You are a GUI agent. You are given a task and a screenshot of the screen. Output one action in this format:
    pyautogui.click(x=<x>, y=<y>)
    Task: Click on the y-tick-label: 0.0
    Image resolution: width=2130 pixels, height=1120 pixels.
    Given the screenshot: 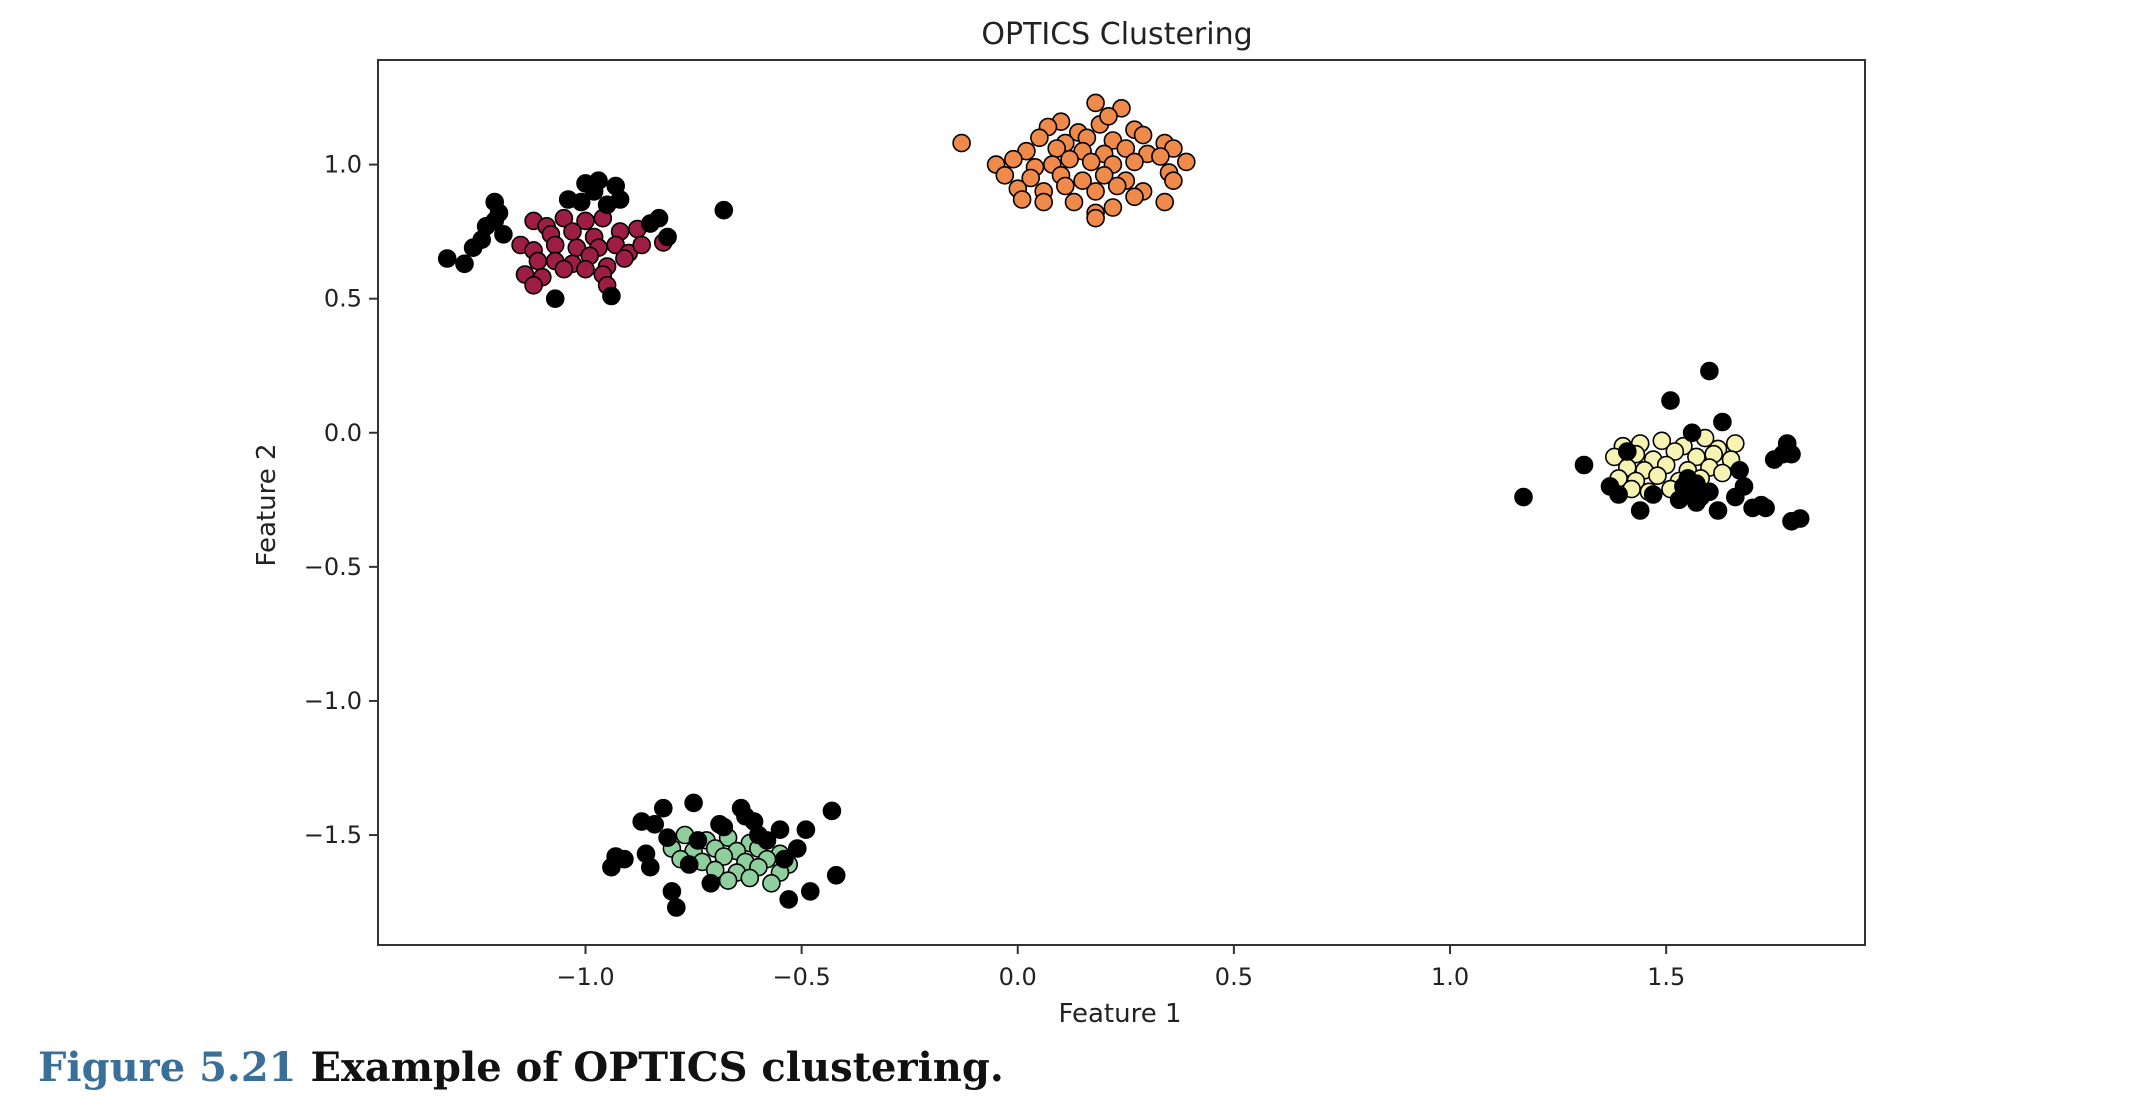 What is the action you would take?
    pyautogui.click(x=343, y=433)
    